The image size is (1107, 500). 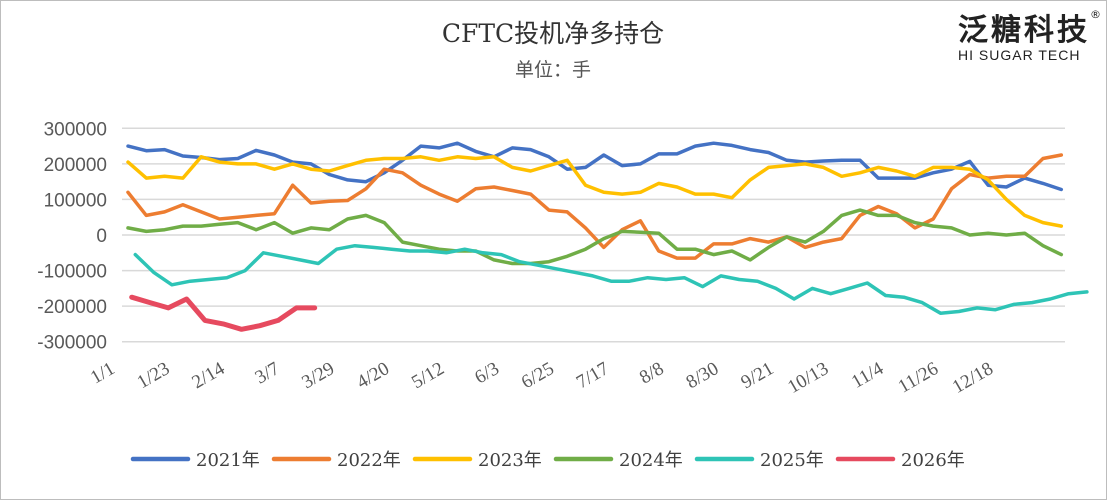 I want to click on x-tick-label: 5/12, so click(x=428, y=375).